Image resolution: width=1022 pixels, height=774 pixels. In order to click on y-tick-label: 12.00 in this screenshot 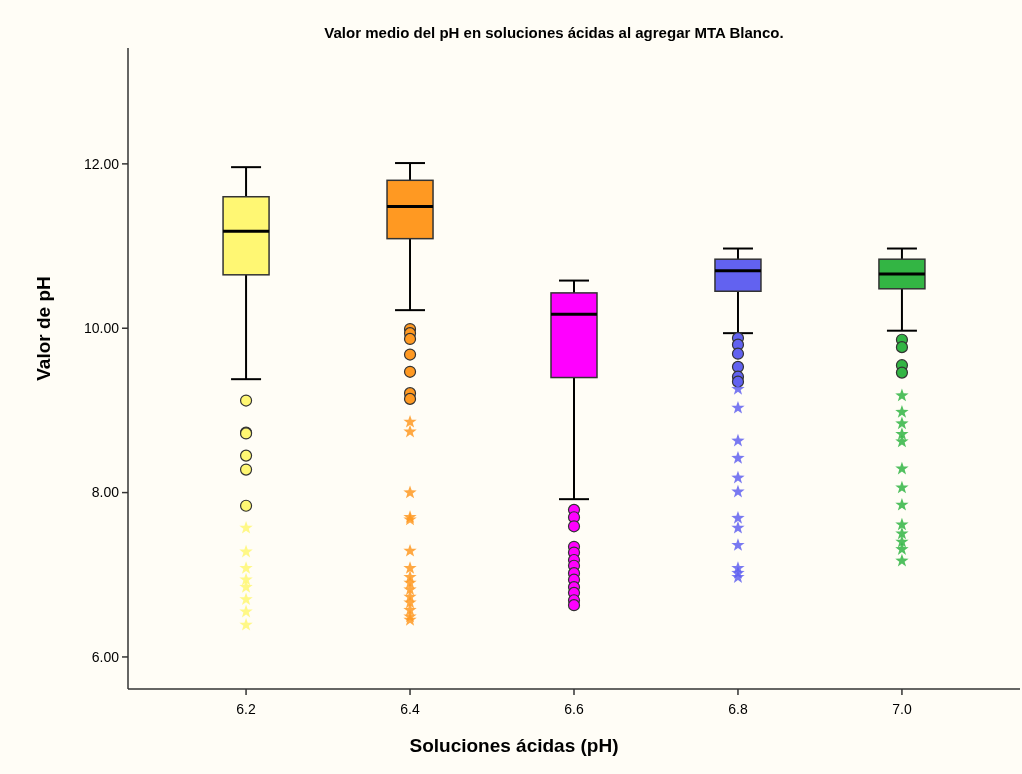, I will do `click(101, 163)`.